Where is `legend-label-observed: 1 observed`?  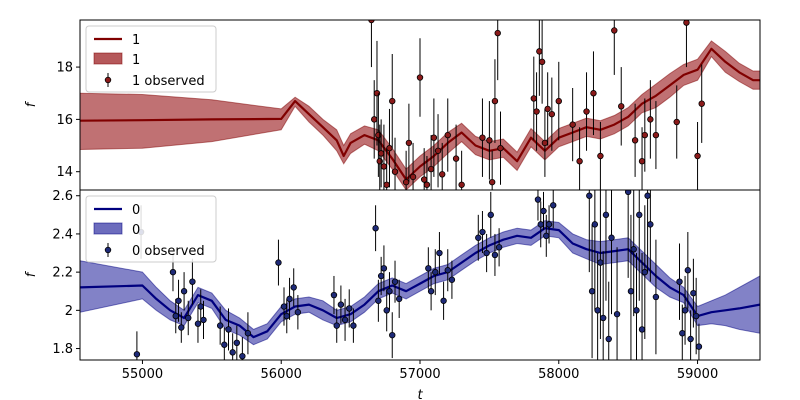
legend-label-observed: 1 observed is located at coordinates (168, 81).